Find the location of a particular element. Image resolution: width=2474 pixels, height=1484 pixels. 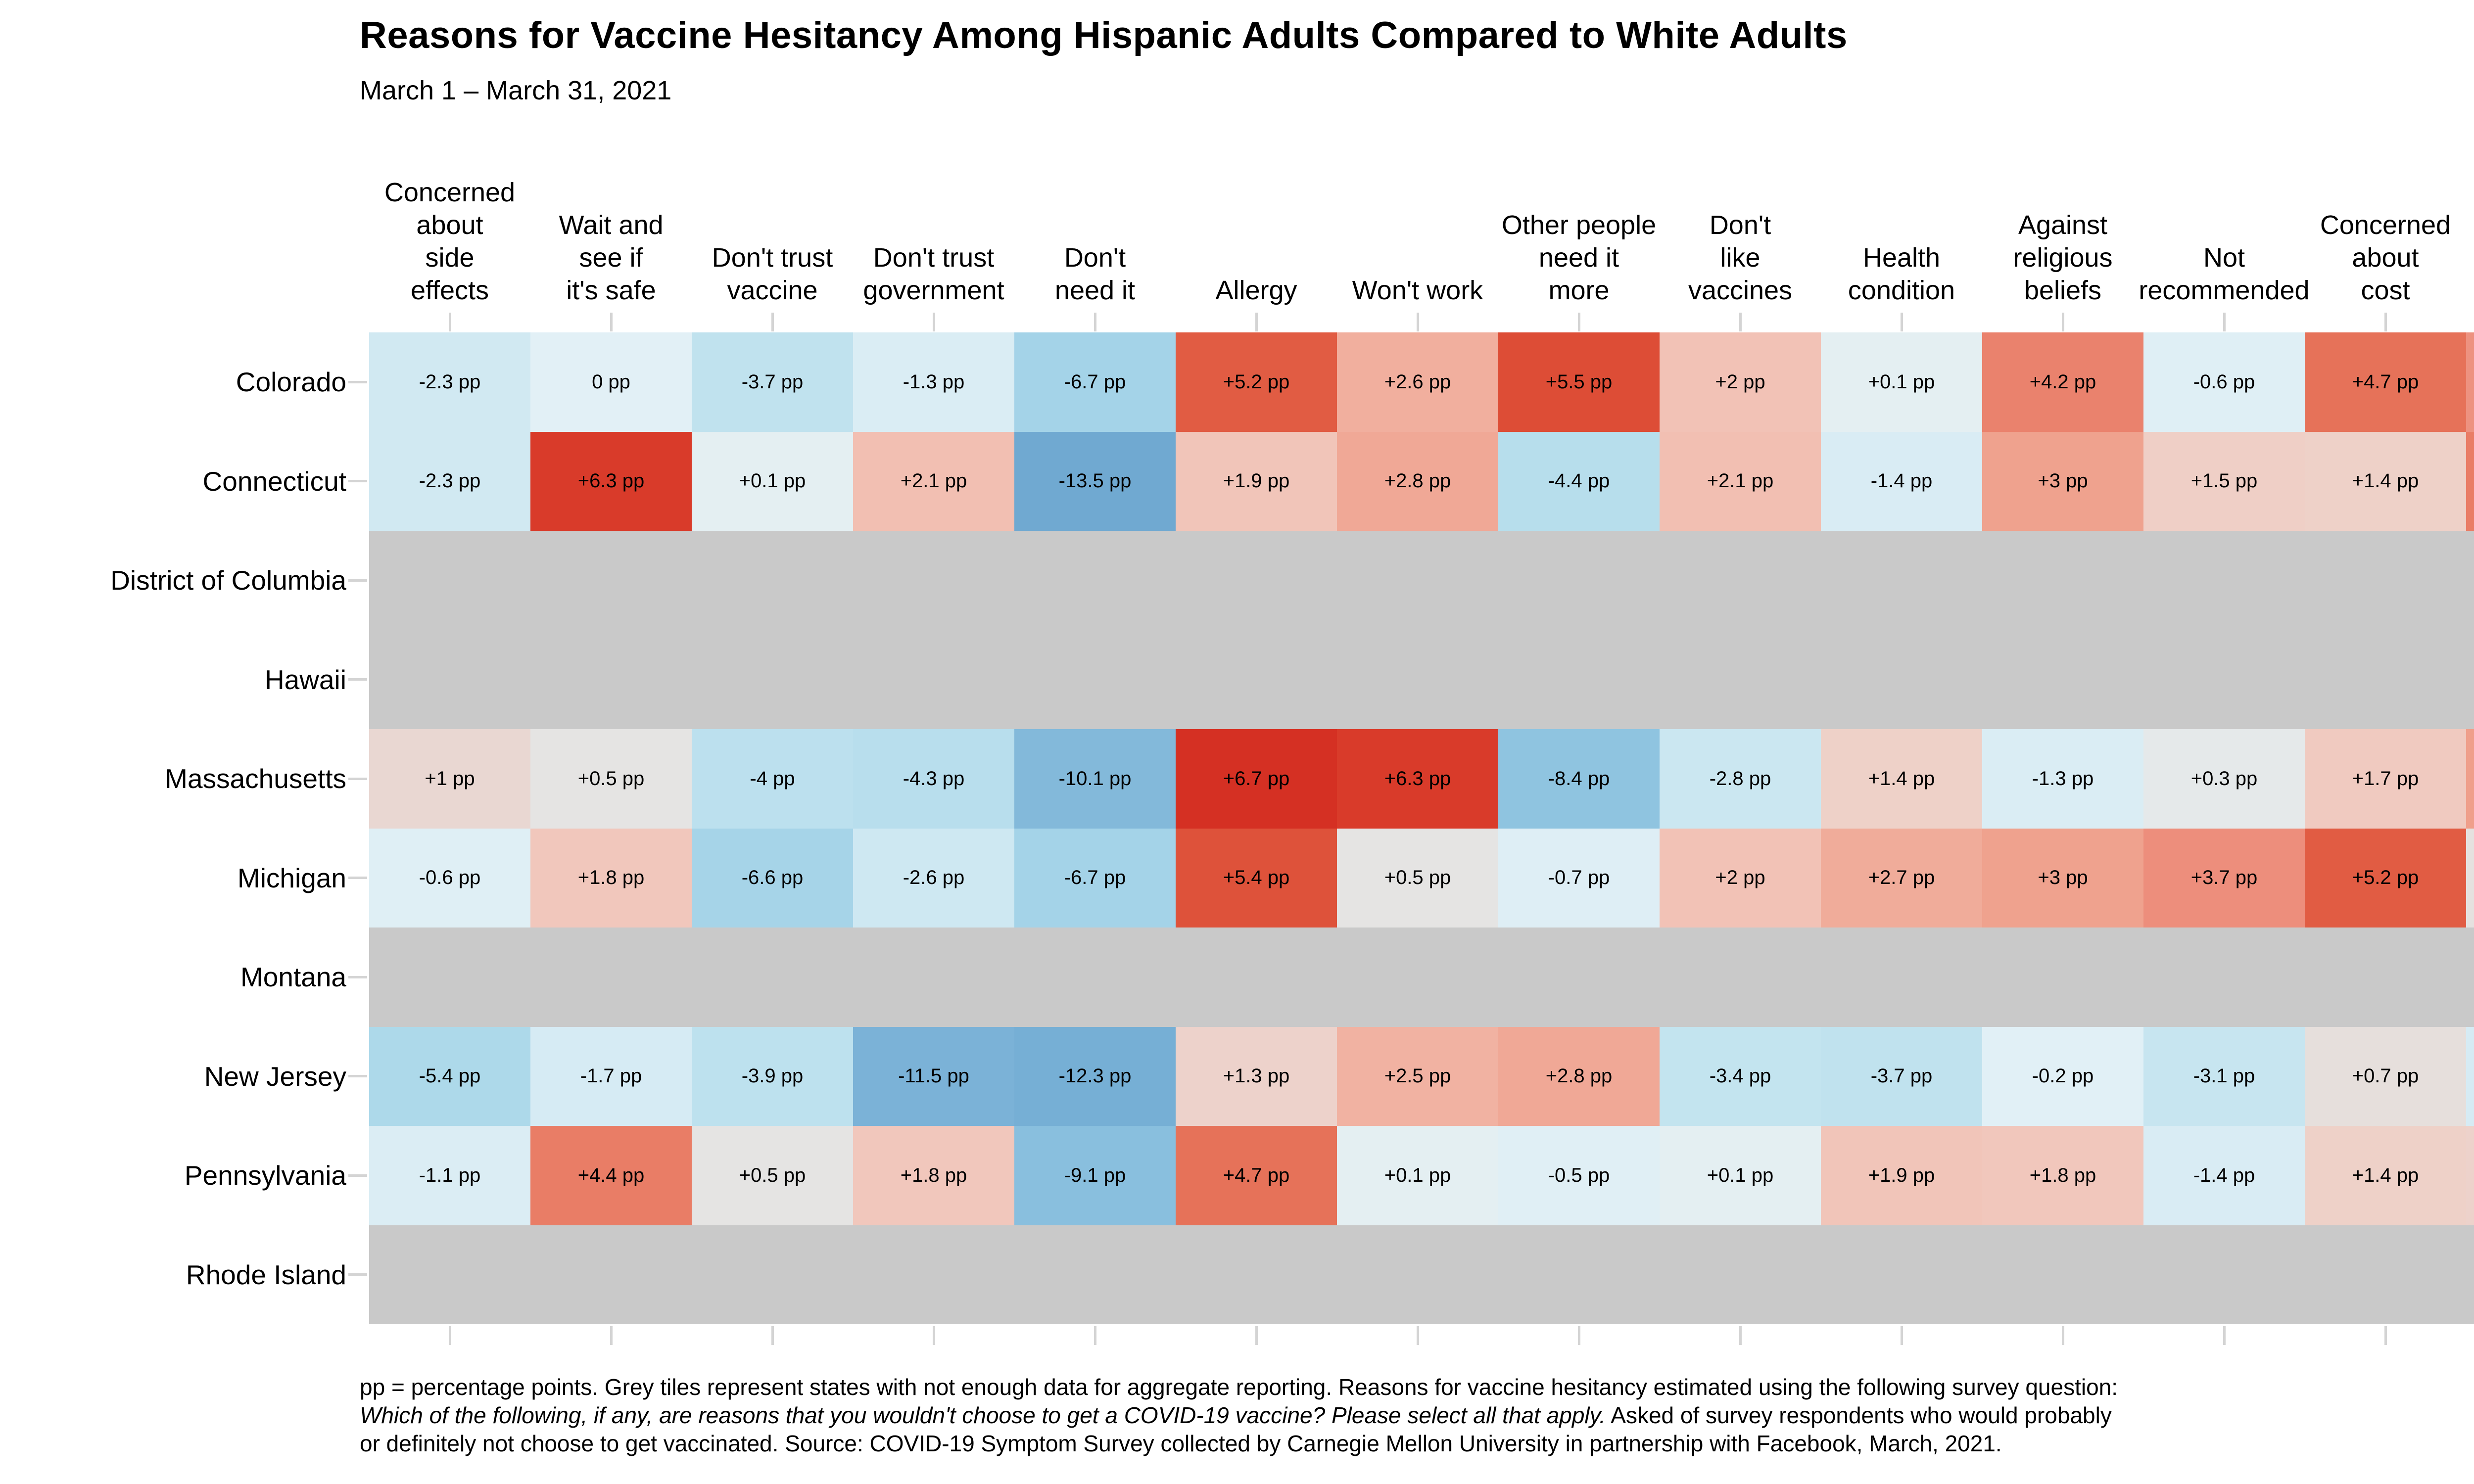

column-header: Not recommended is located at coordinates (2224, 274).